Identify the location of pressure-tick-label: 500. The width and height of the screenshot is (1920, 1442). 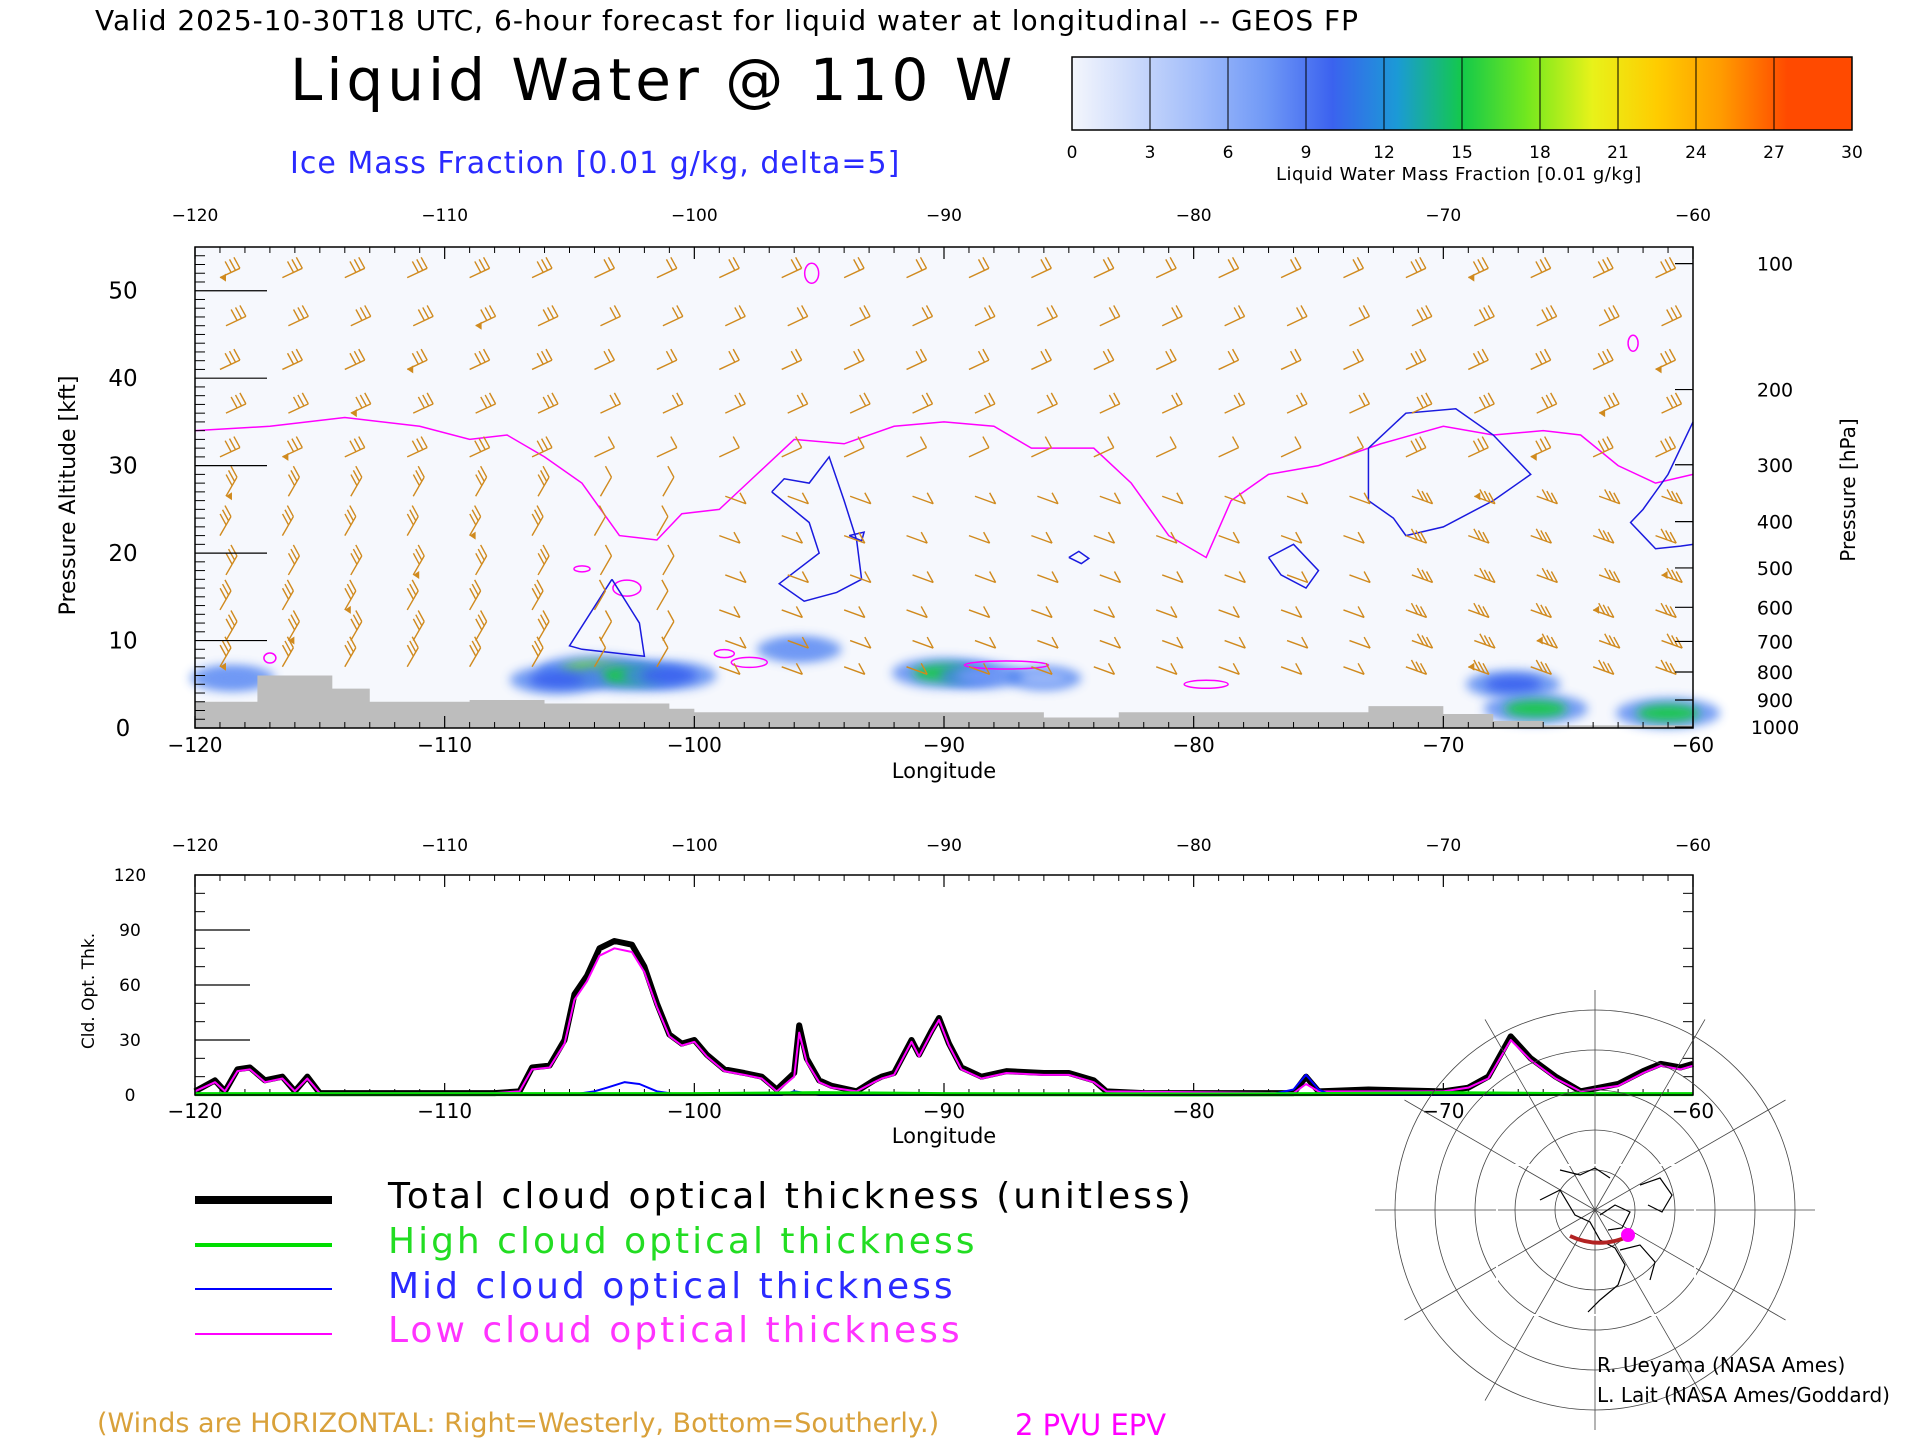
(1775, 569).